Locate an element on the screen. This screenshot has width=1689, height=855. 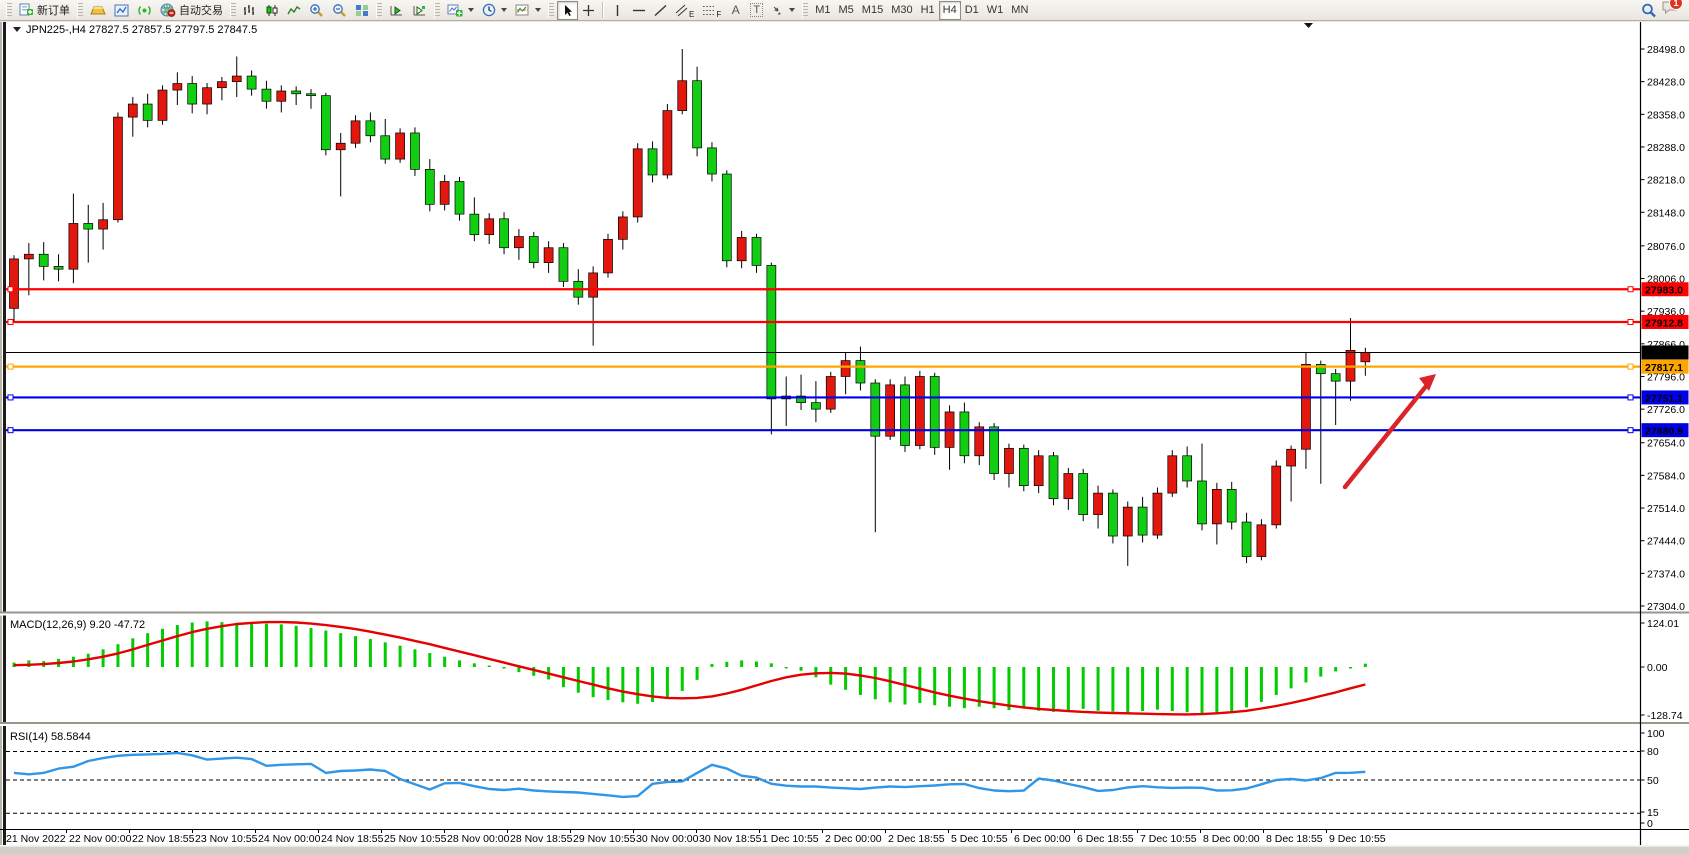
zoom-in-button is located at coordinates (316, 10).